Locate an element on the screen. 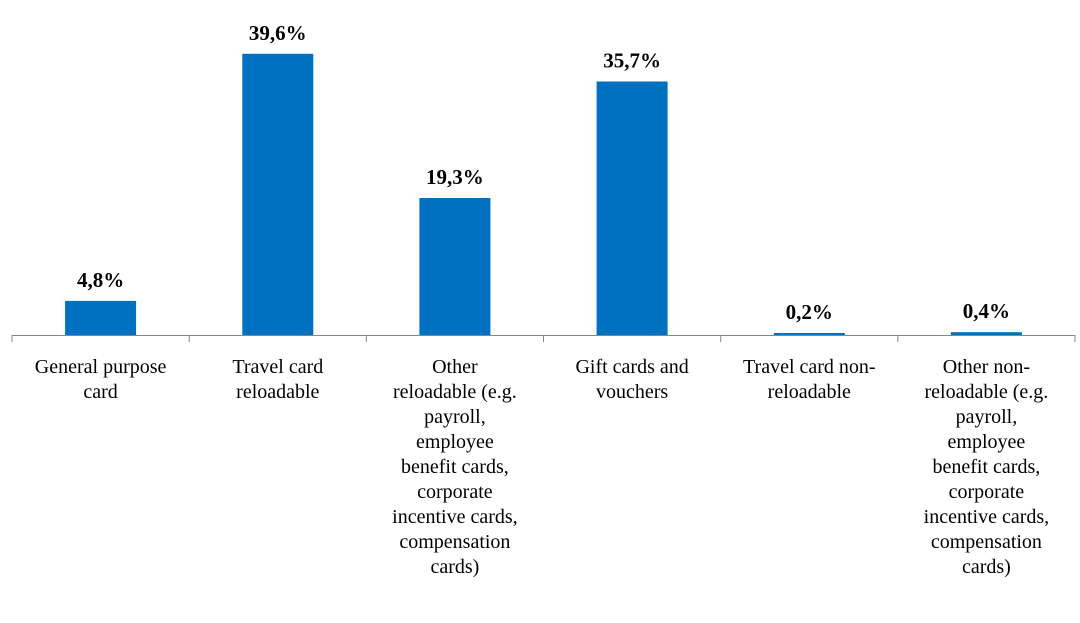 The height and width of the screenshot is (623, 1080). category-label-5: Travel card non-reloadable is located at coordinates (809, 380).